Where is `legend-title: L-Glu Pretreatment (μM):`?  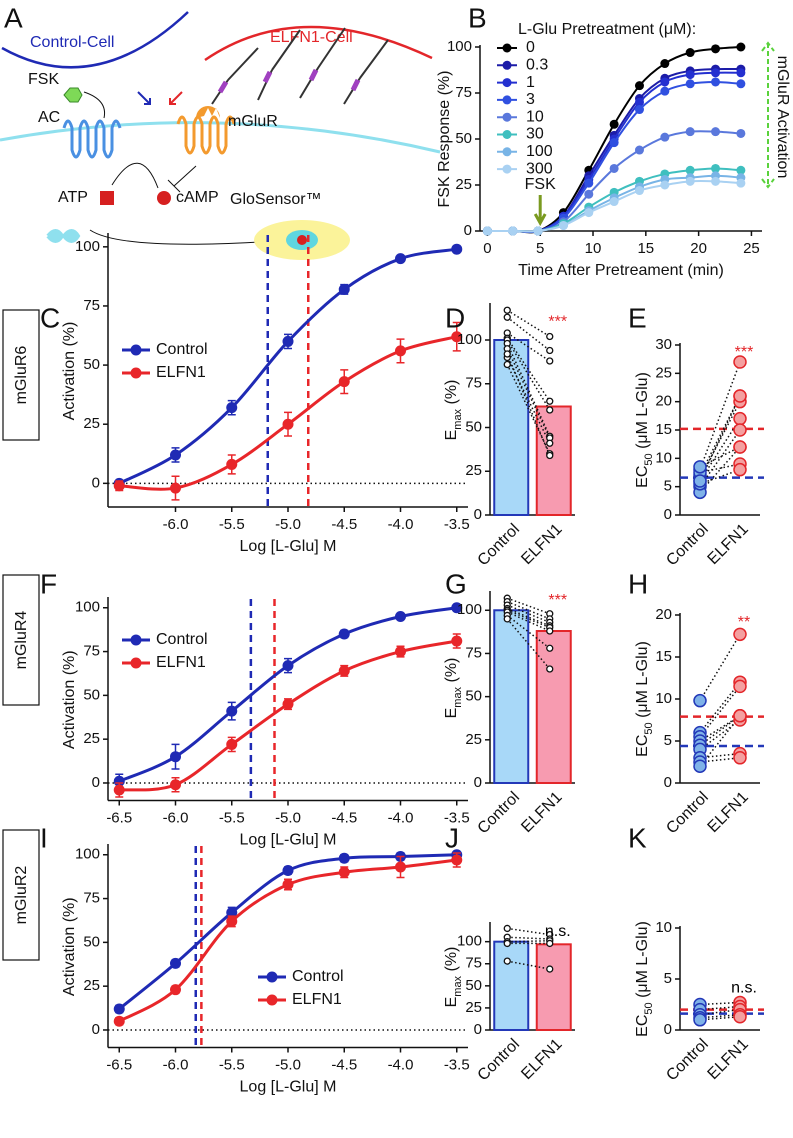 legend-title: L-Glu Pretreatment (μM): is located at coordinates (607, 29).